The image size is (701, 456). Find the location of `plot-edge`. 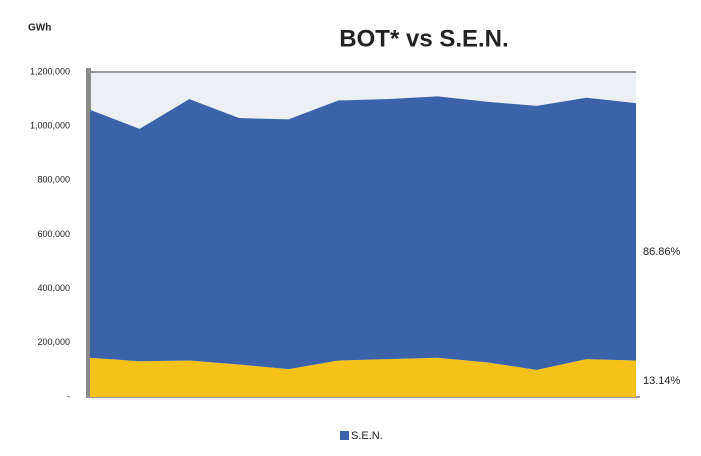

plot-edge is located at coordinates (88, 232).